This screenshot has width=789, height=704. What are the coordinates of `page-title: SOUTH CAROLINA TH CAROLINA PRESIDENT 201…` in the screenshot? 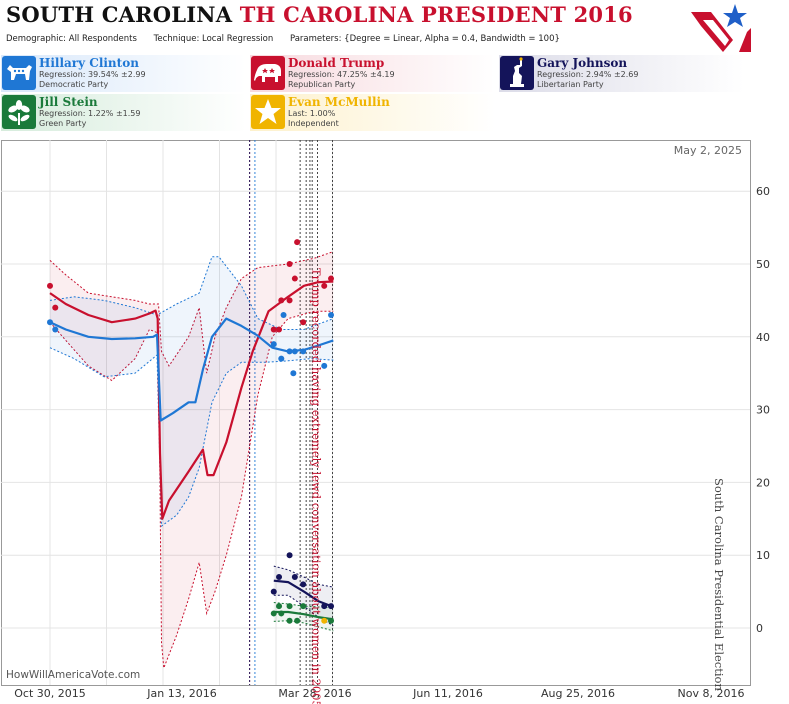 It's located at (319, 14).